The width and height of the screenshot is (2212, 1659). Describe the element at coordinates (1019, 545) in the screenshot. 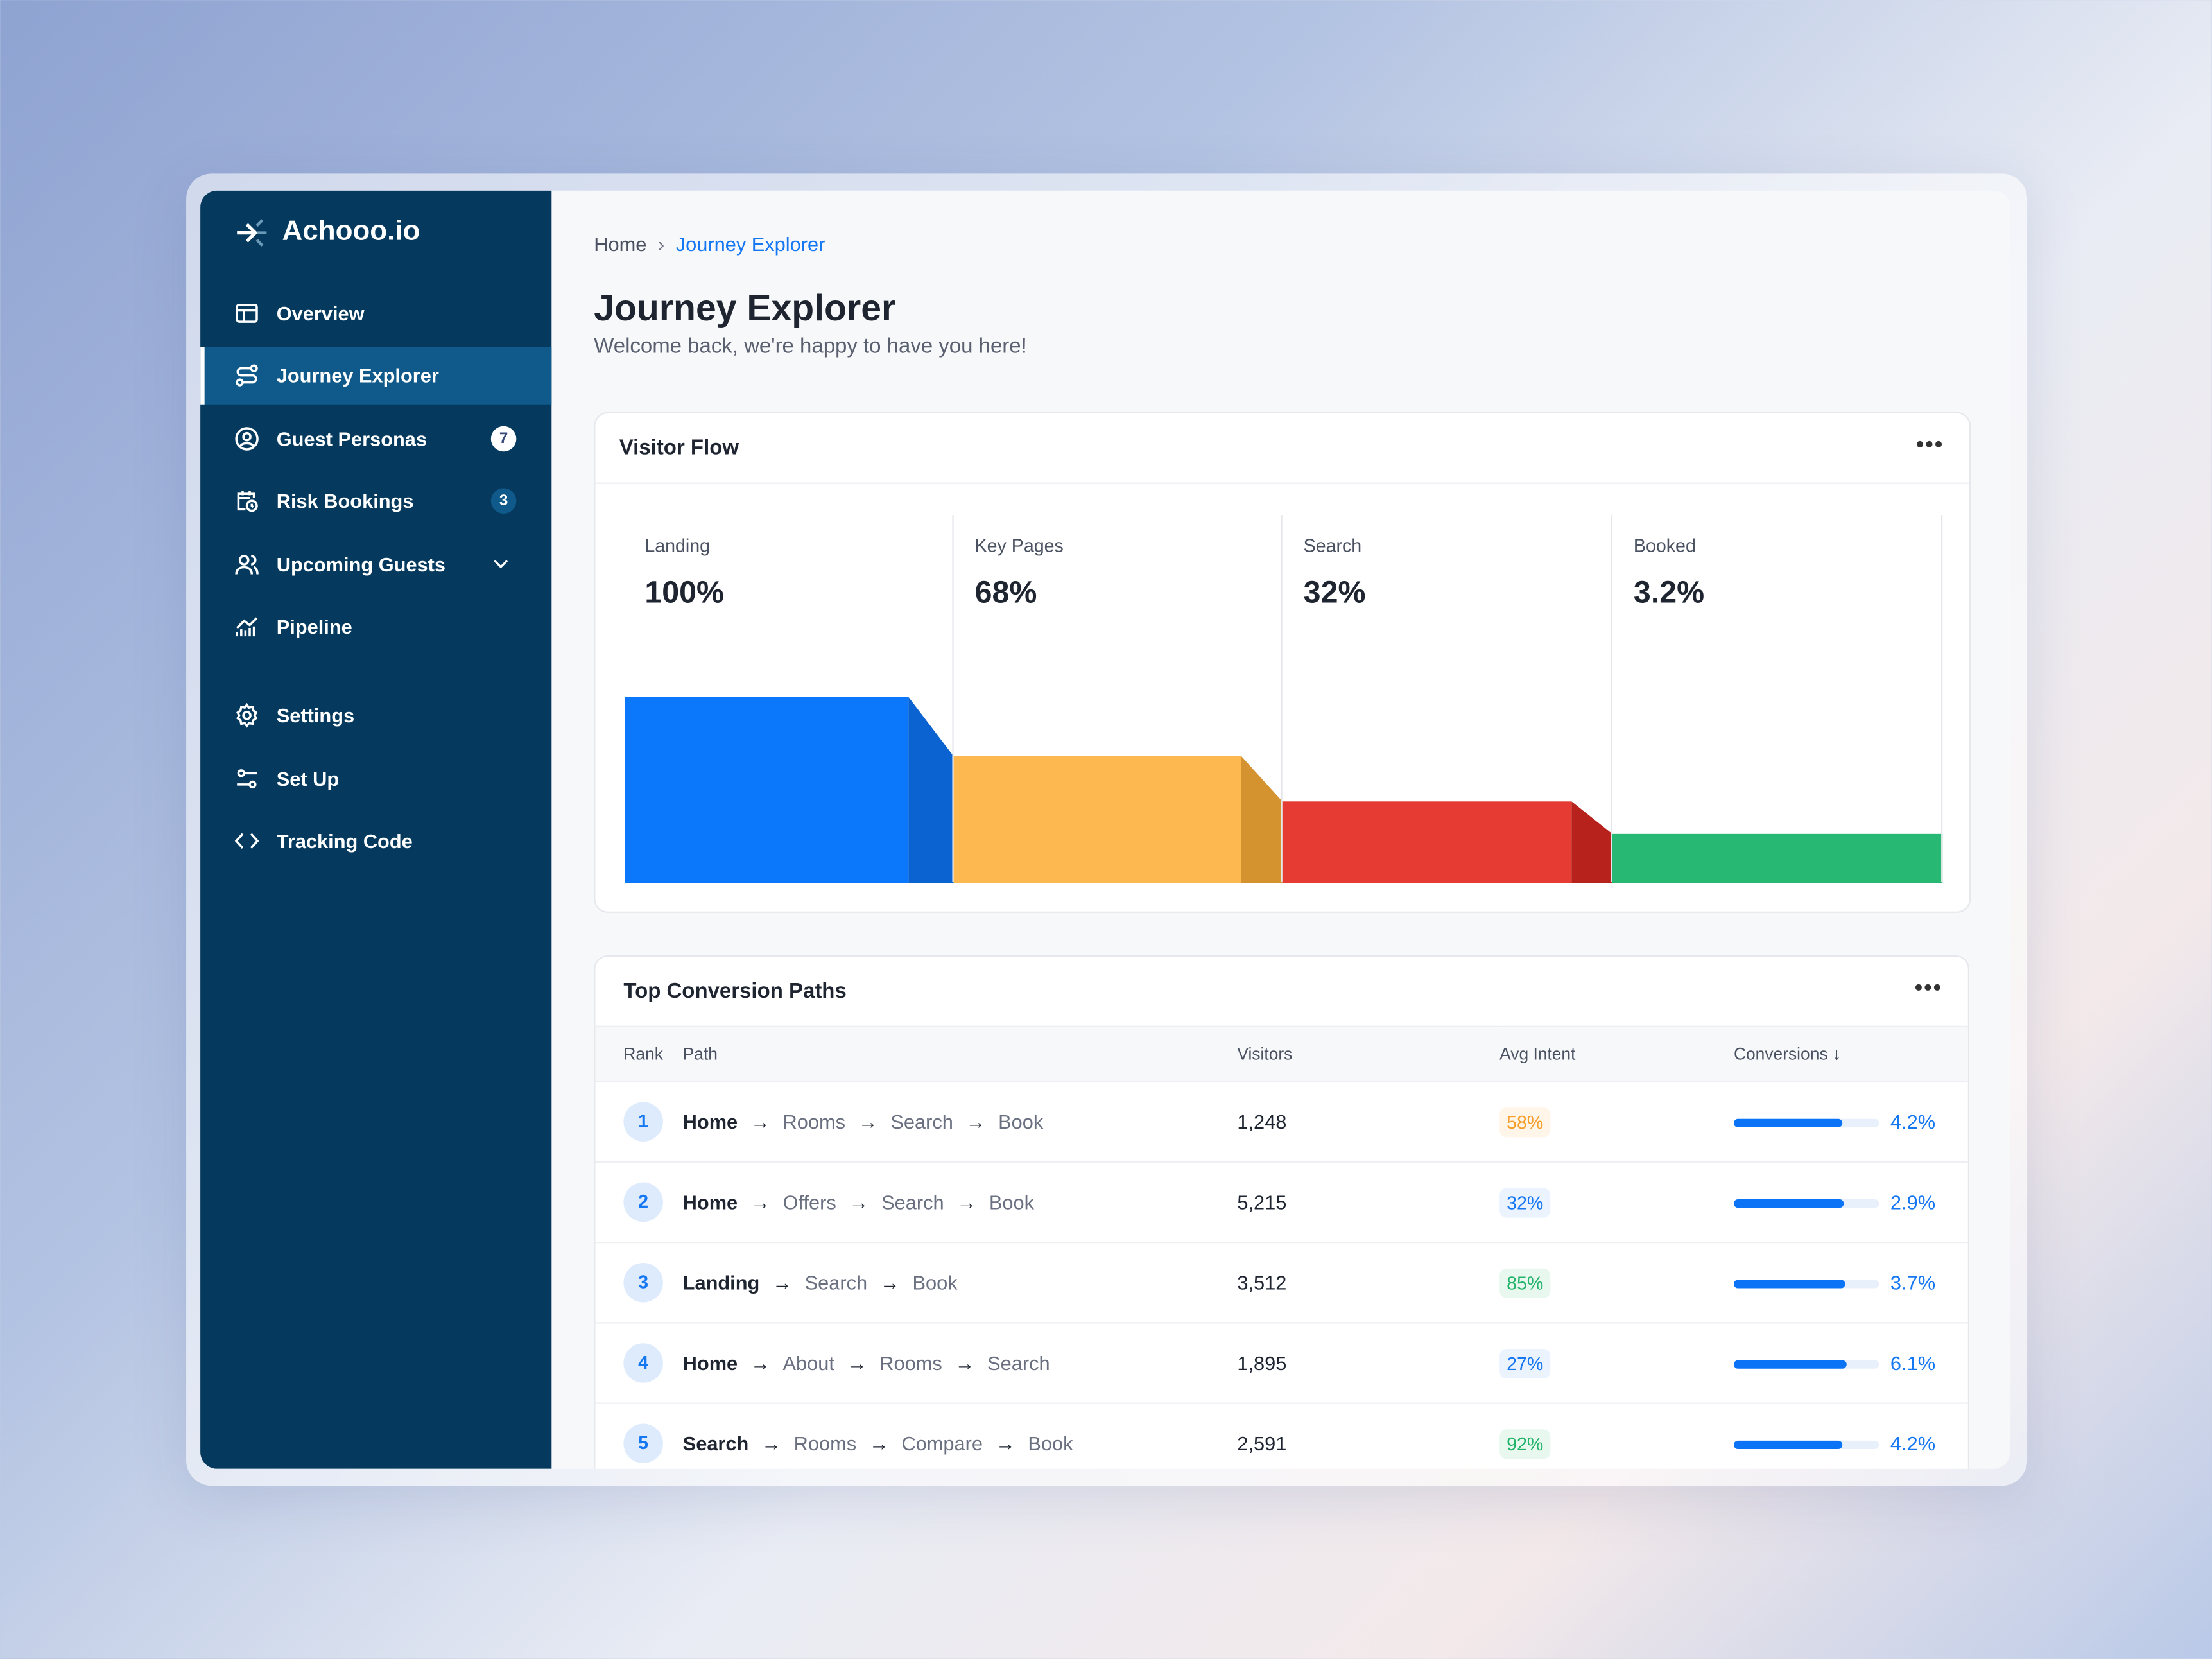

I see `stage-label: Key Pages` at that location.